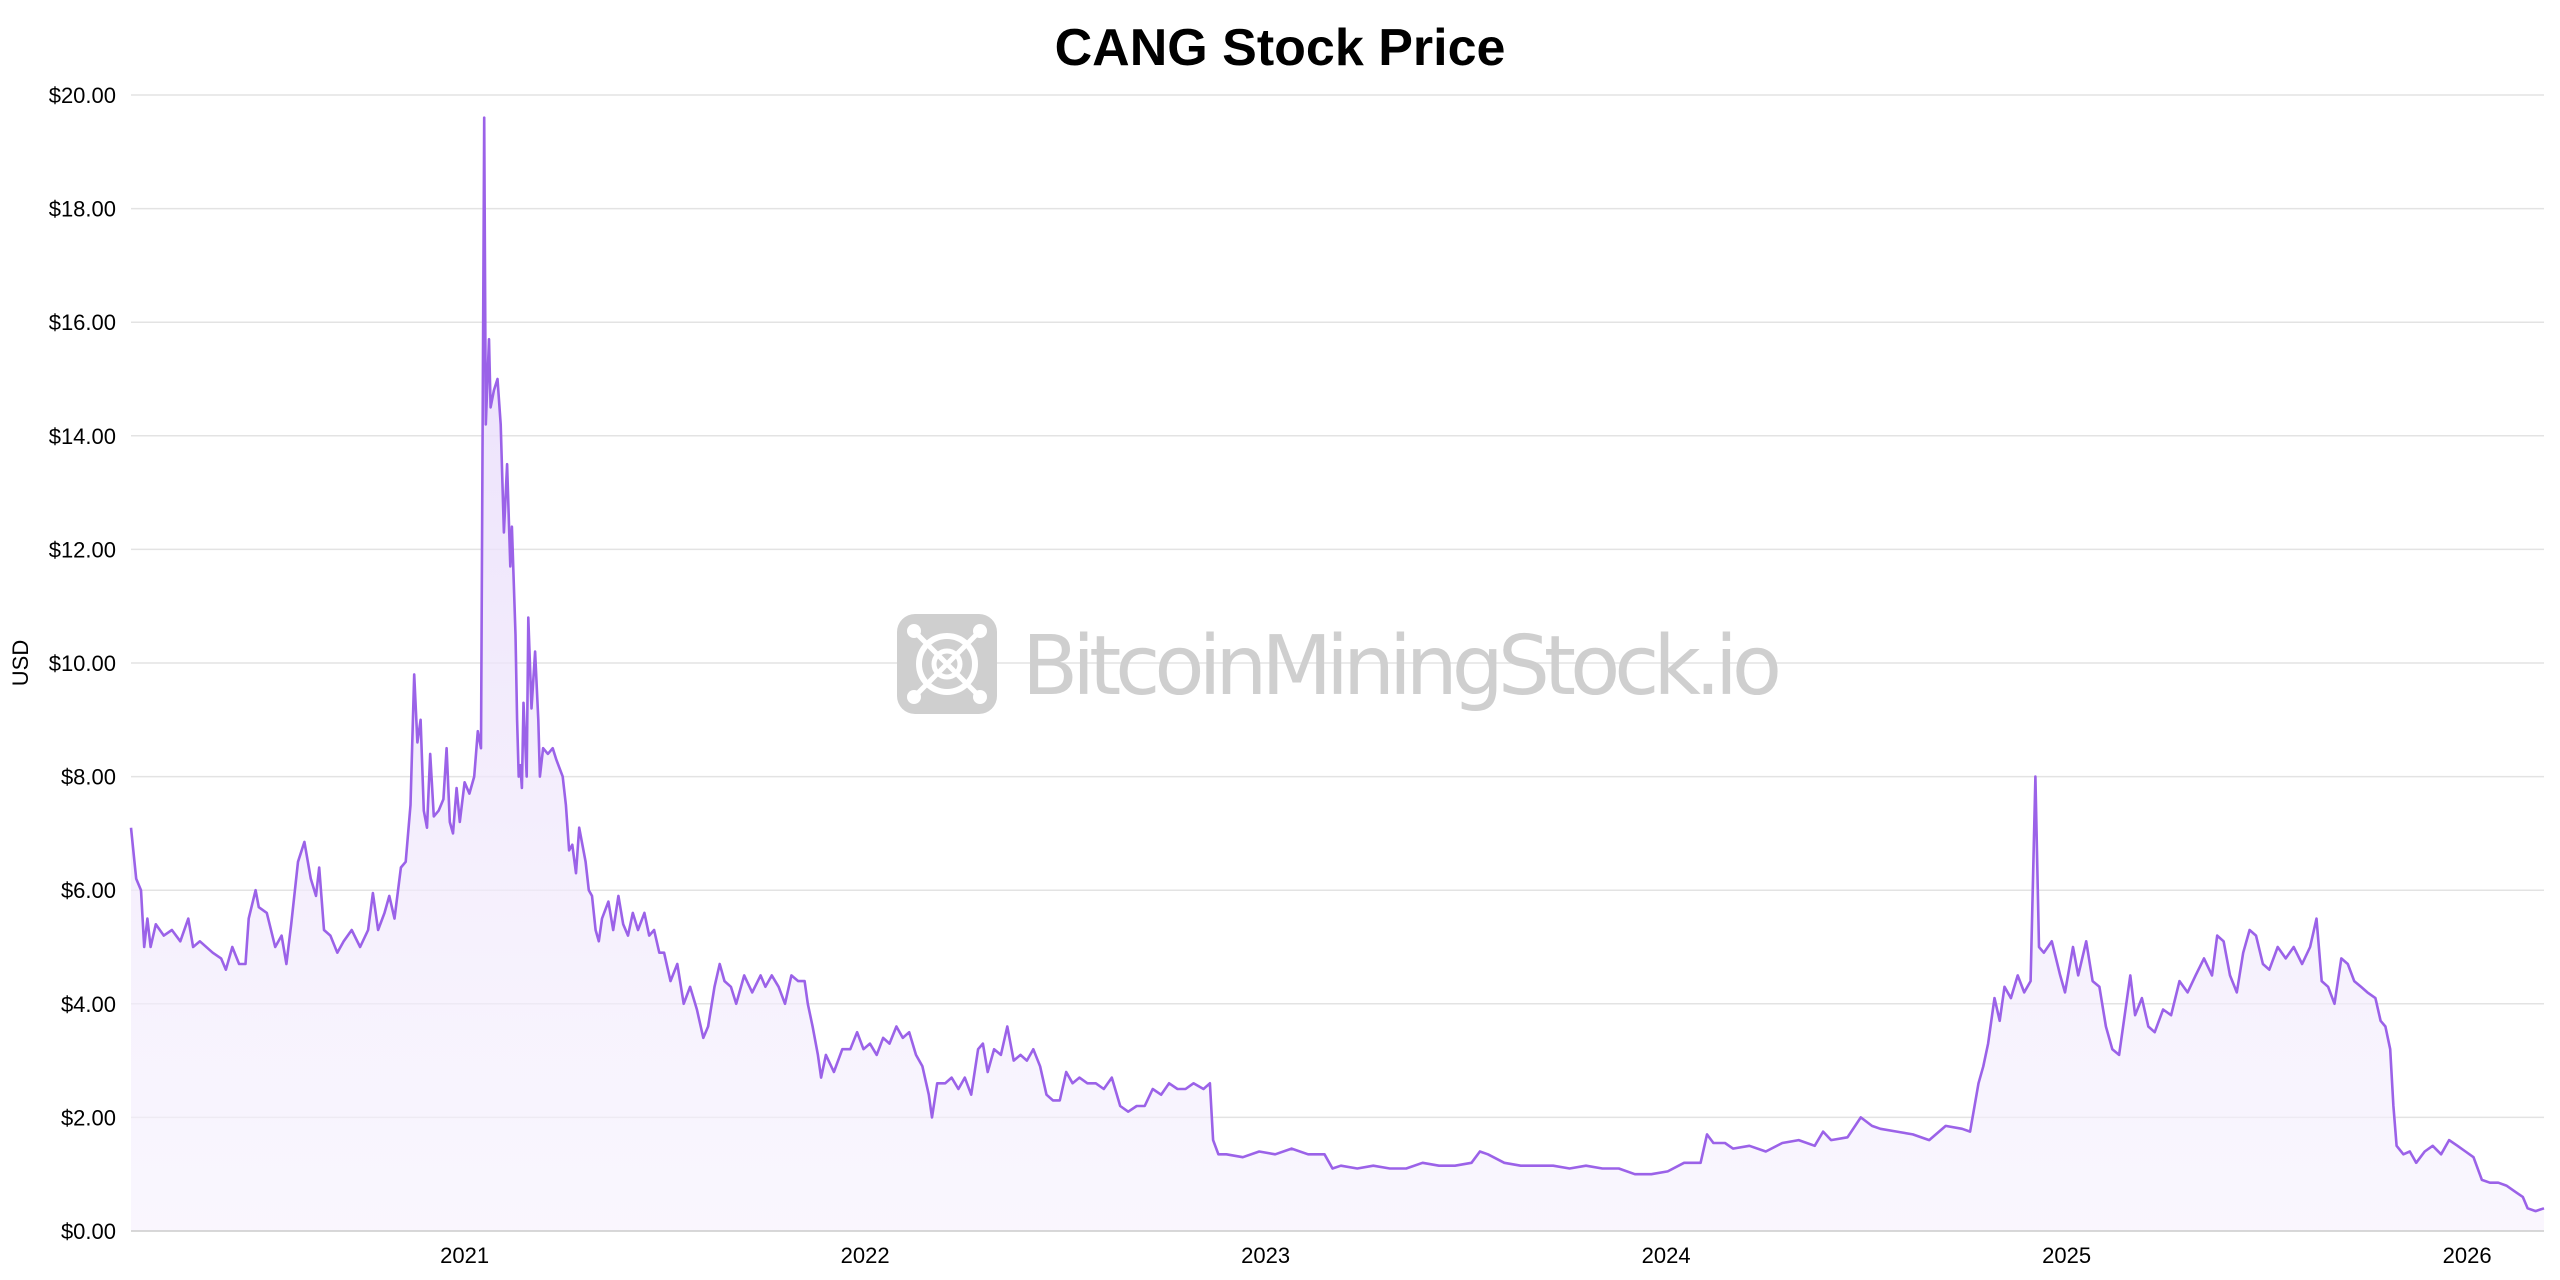  Describe the element at coordinates (88, 1231) in the screenshot. I see `y-tick-label: $0.00` at that location.